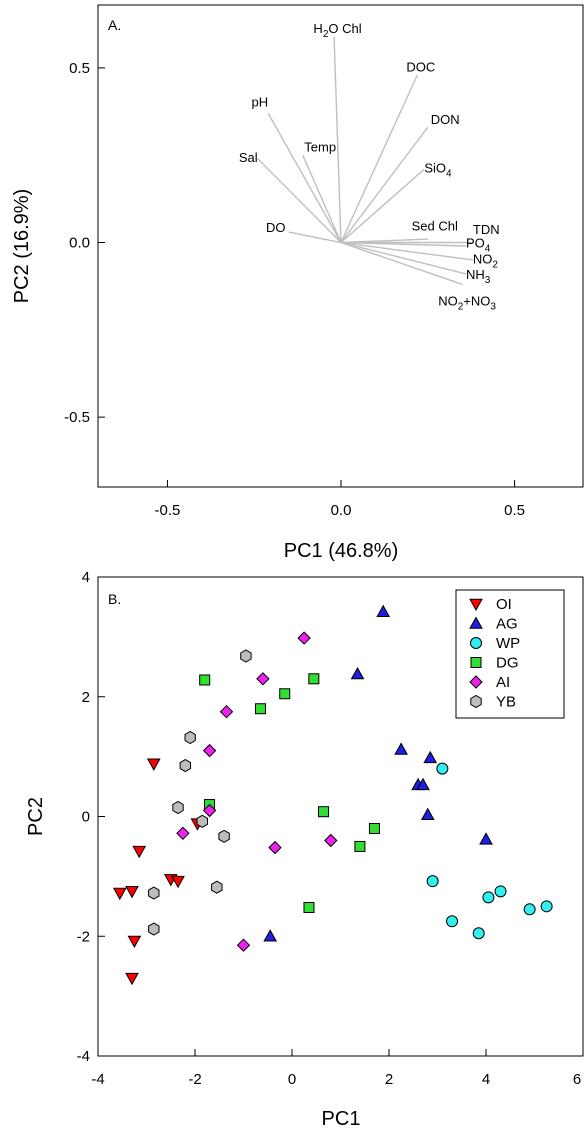  Describe the element at coordinates (420, 66) in the screenshot. I see `loading-label: DOC` at that location.